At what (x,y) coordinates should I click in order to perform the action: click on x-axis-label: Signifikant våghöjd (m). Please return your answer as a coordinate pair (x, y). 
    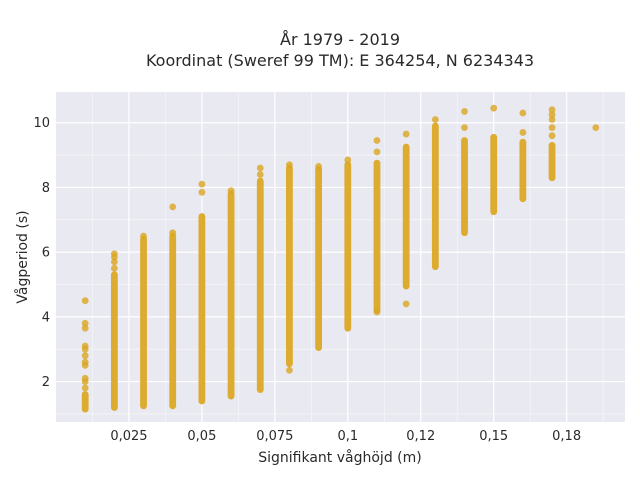
    Looking at the image, I should click on (339, 457).